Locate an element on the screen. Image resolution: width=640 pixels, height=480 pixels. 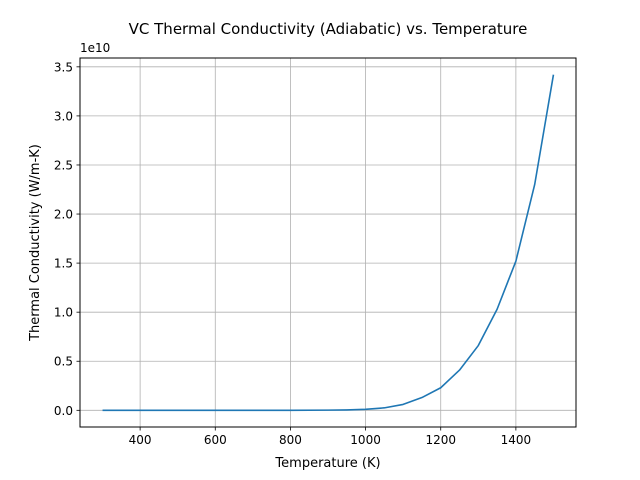
y-axis-ticks: 0.0 0.5 1.0 1.5 2.0 2.5 3.0 3.5 is located at coordinates (67, 239).